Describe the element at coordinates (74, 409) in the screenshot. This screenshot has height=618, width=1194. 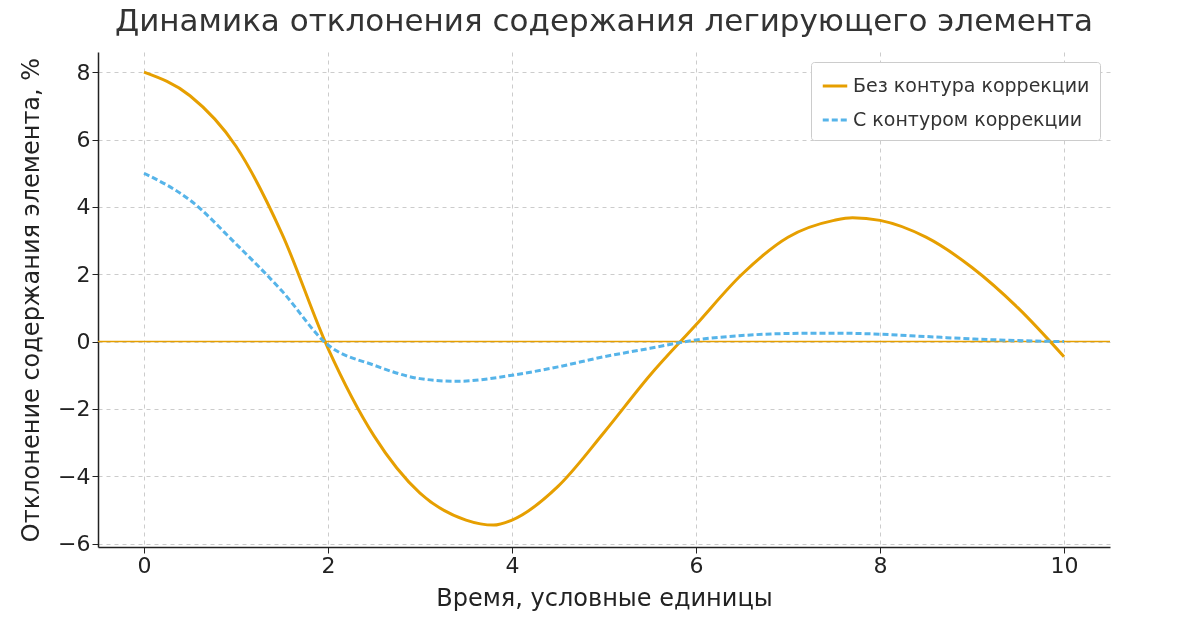
I see `y-tick-label: −2` at that location.